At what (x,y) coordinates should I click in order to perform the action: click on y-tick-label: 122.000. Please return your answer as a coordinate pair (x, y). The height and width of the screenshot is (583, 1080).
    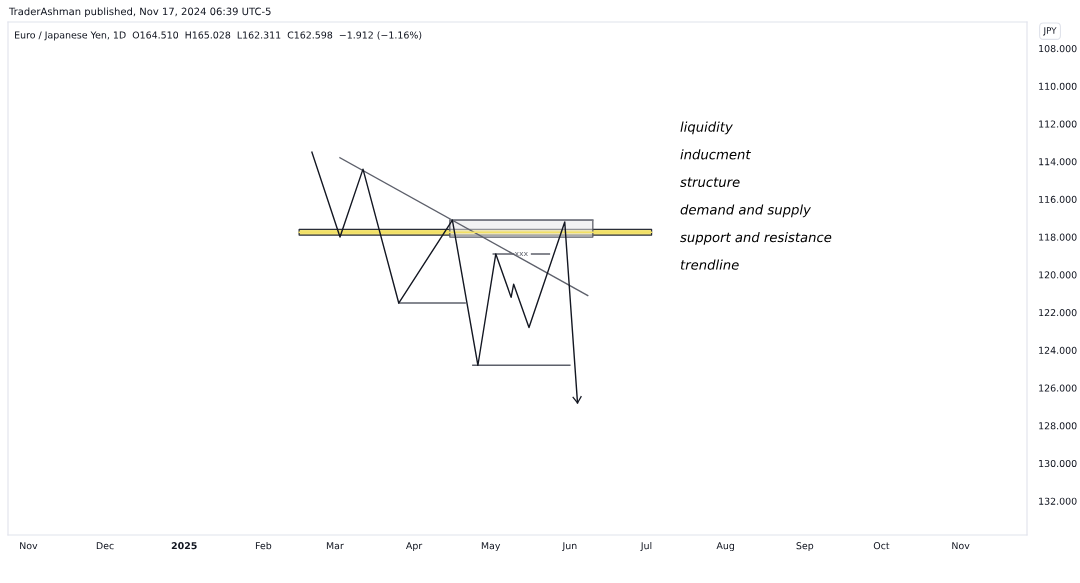
    Looking at the image, I should click on (1058, 313).